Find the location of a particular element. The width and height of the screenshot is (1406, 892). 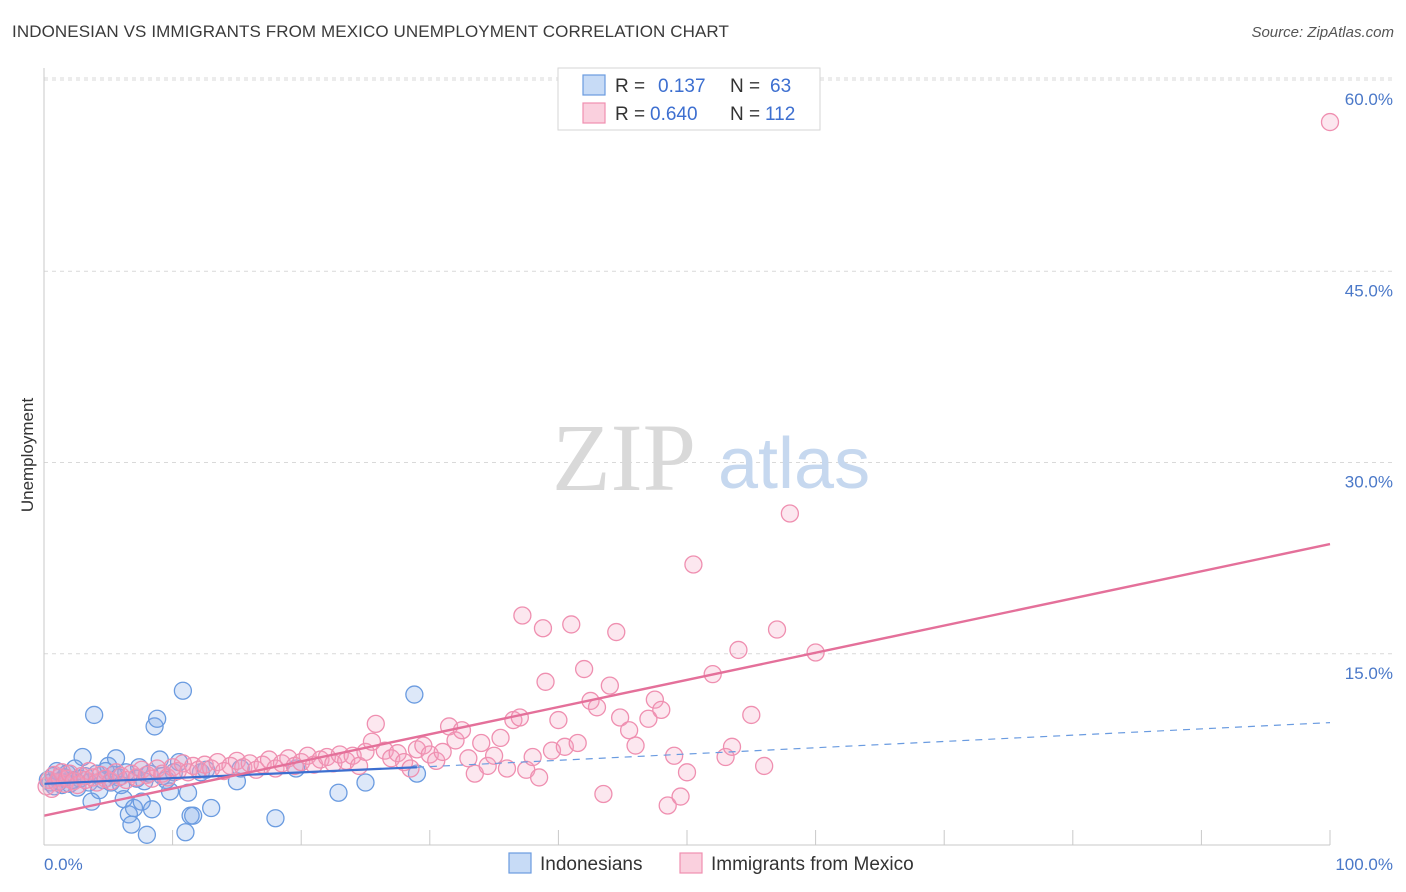

x-tick-label-end: 100.0% is located at coordinates (1364, 864).